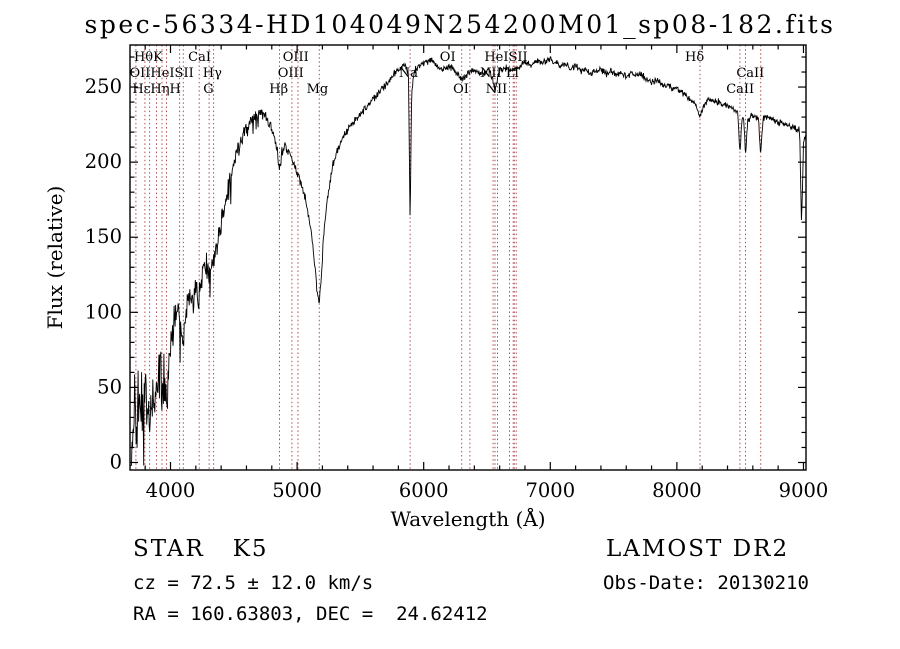  I want to click on spectral-line-label: NII, so click(497, 89).